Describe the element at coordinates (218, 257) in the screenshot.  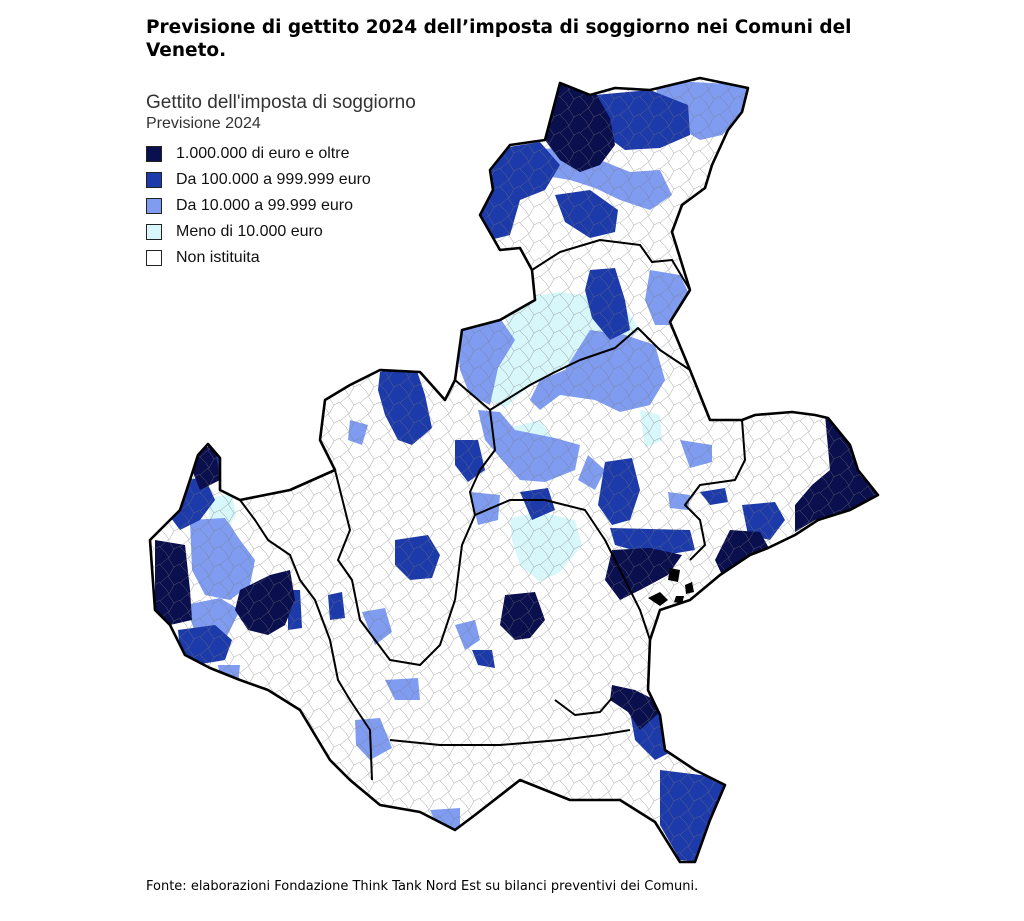
I see `legend-label: Non istituita` at that location.